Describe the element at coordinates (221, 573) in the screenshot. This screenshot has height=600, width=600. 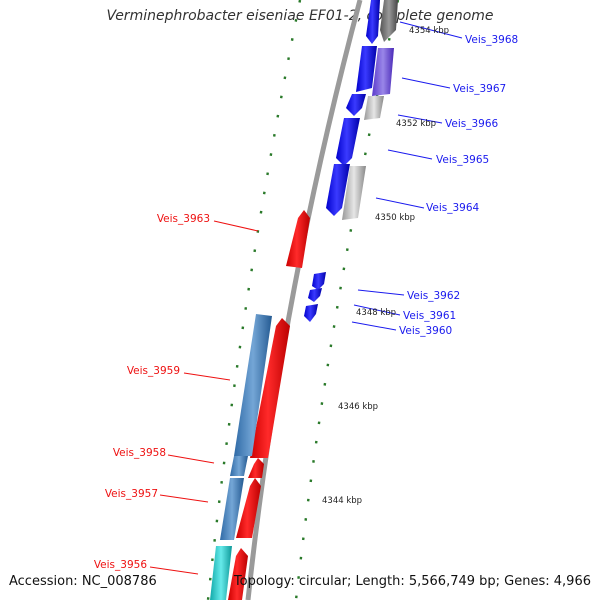
I see `gene-veis-3956-rna-shape` at that location.